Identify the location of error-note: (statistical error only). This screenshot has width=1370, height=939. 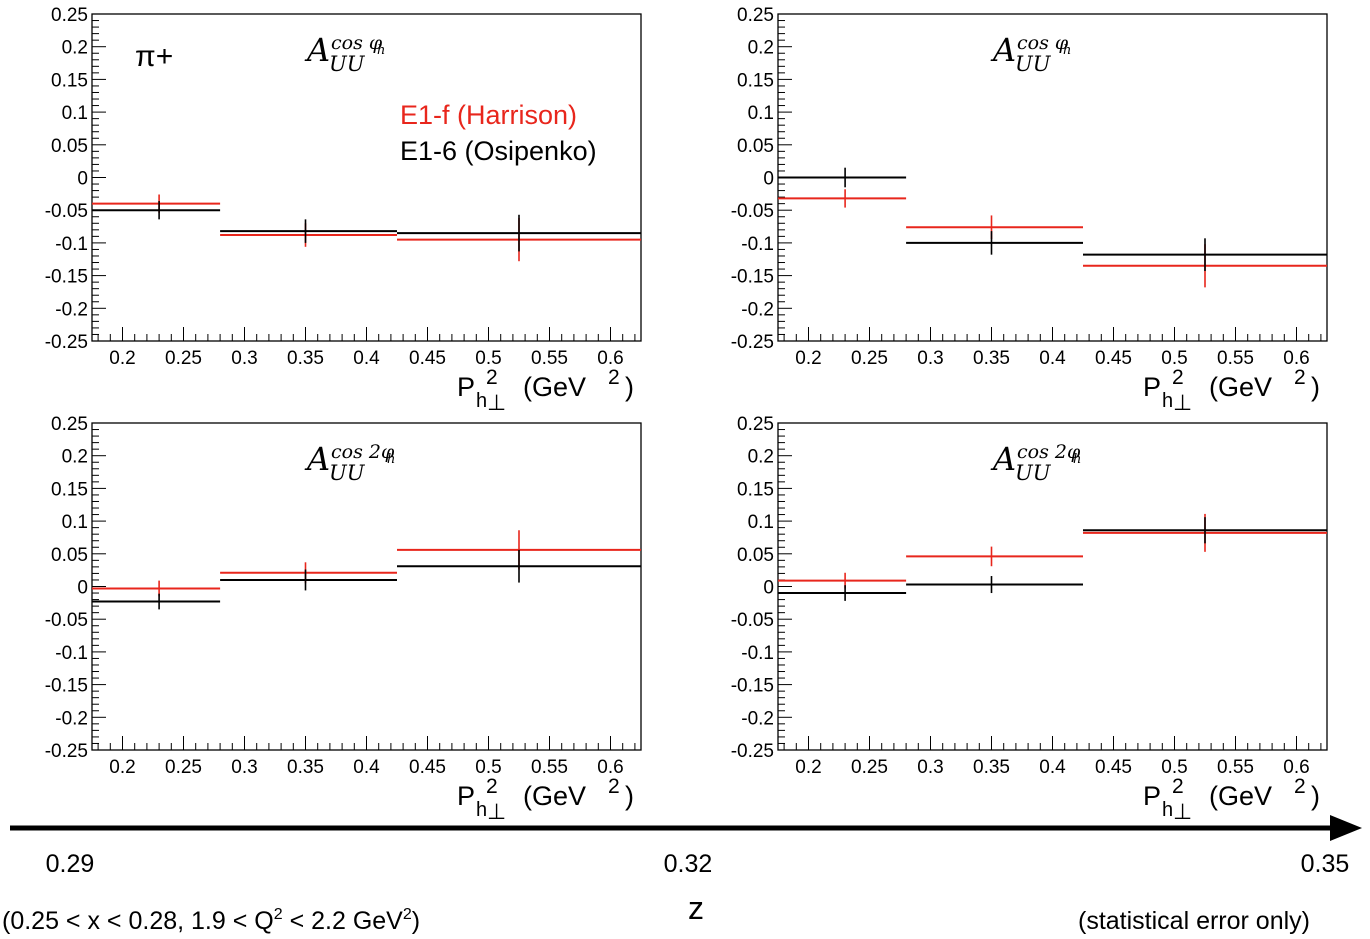
(1194, 921).